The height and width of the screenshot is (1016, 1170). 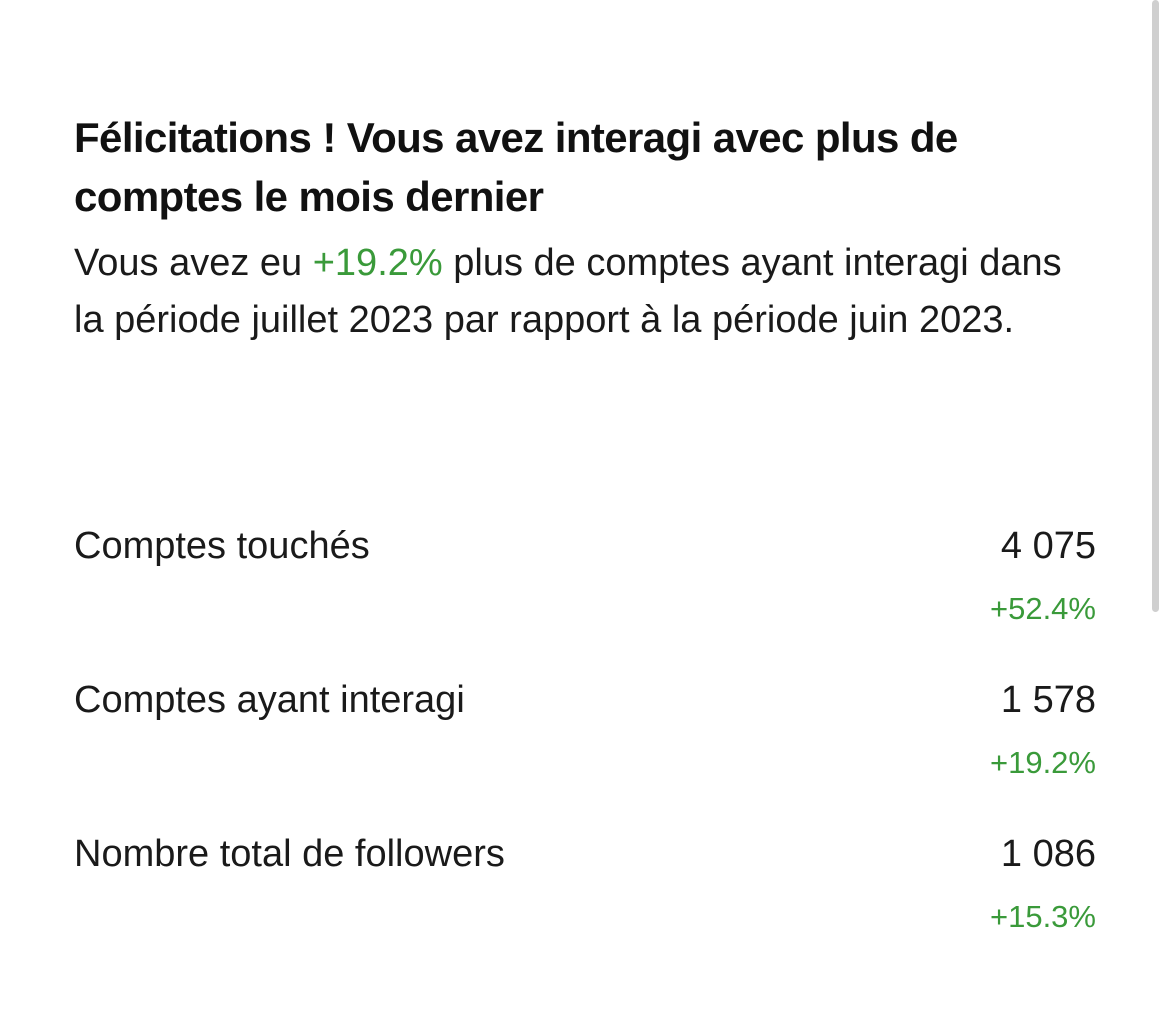 What do you see at coordinates (222, 546) in the screenshot?
I see `metric-label: Comptes touchés` at bounding box center [222, 546].